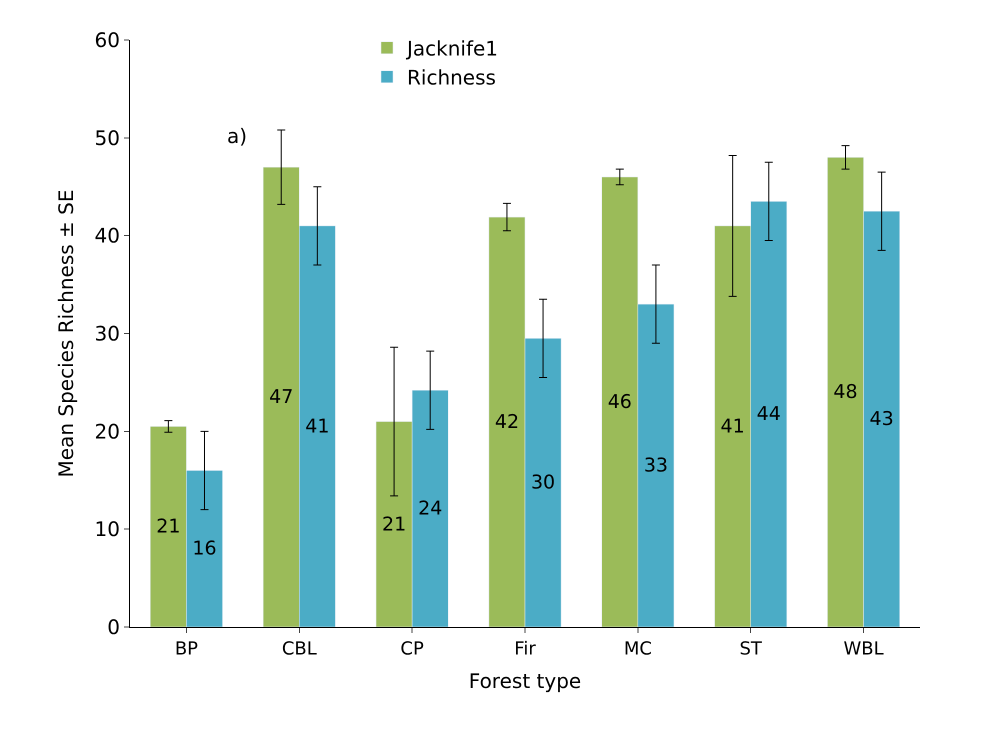 This screenshot has height=737, width=990. I want to click on data-label: 44, so click(768, 414).